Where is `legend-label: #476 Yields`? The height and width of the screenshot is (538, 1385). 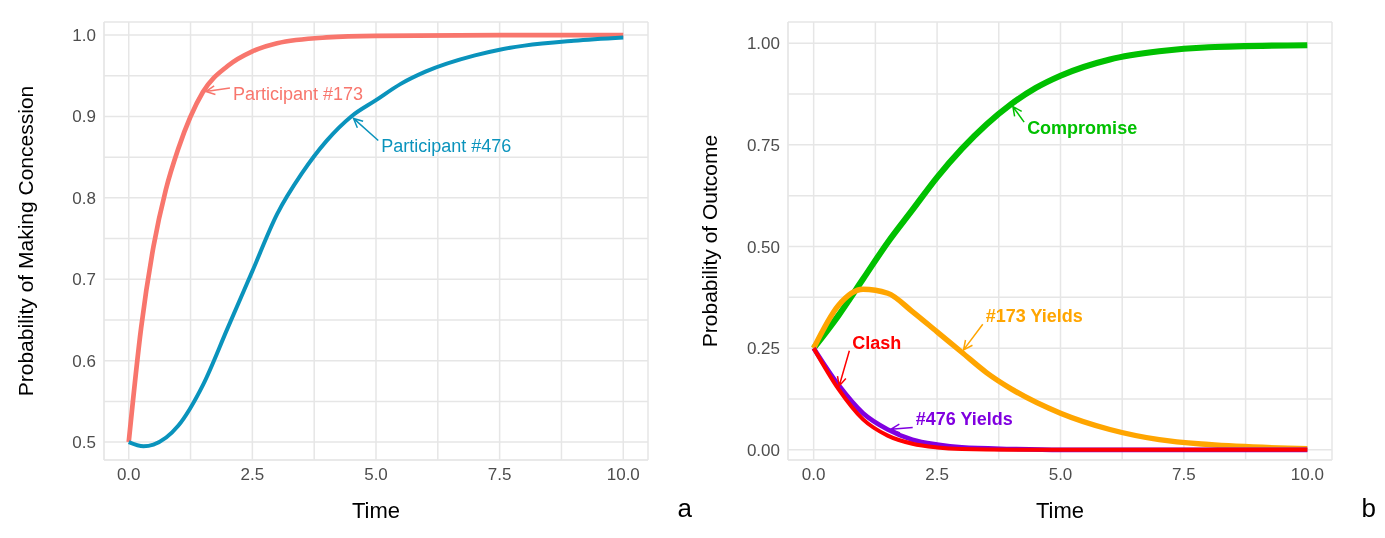
legend-label: #476 Yields is located at coordinates (964, 419).